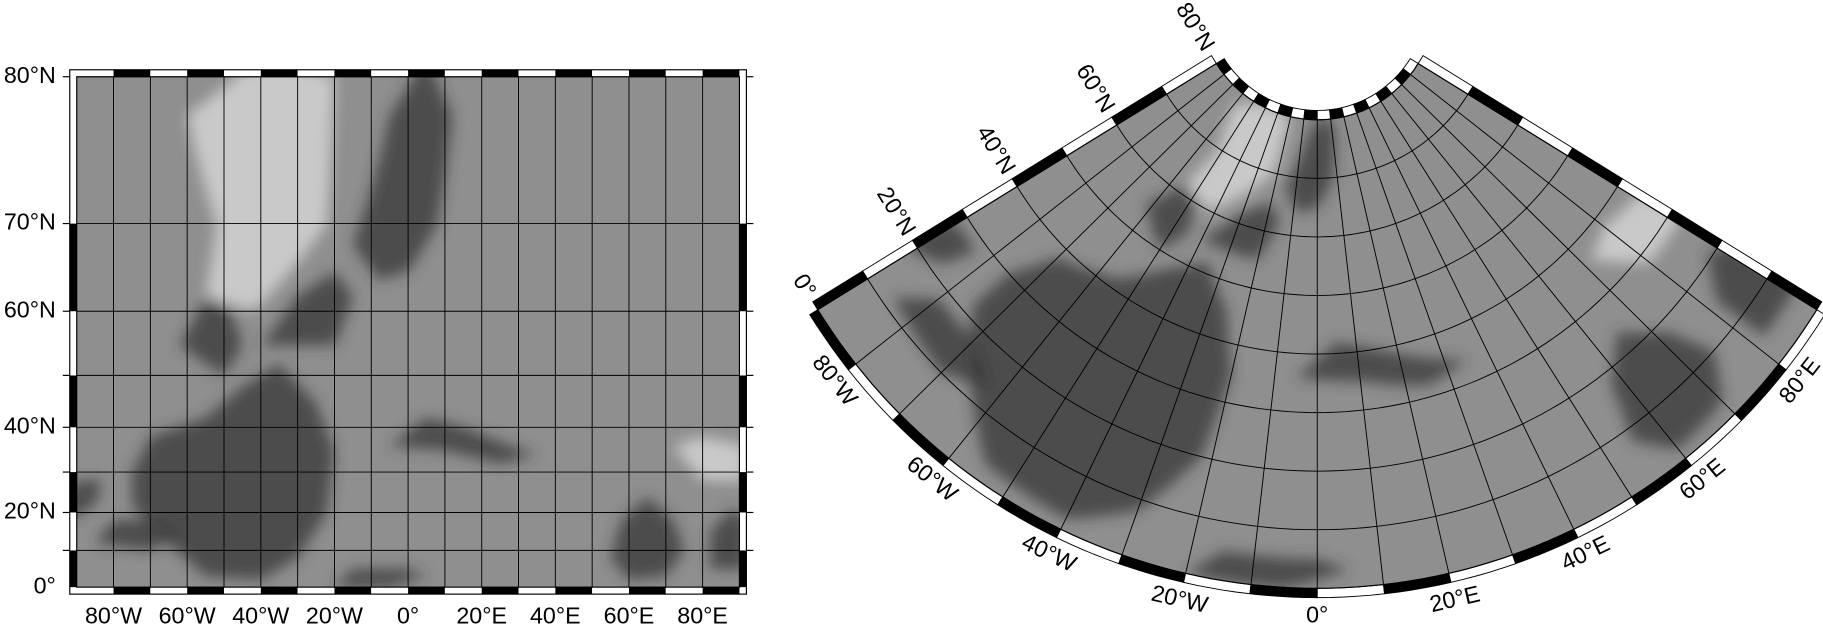 The image size is (1823, 629). I want to click on lon-label: 40°E, so click(555, 616).